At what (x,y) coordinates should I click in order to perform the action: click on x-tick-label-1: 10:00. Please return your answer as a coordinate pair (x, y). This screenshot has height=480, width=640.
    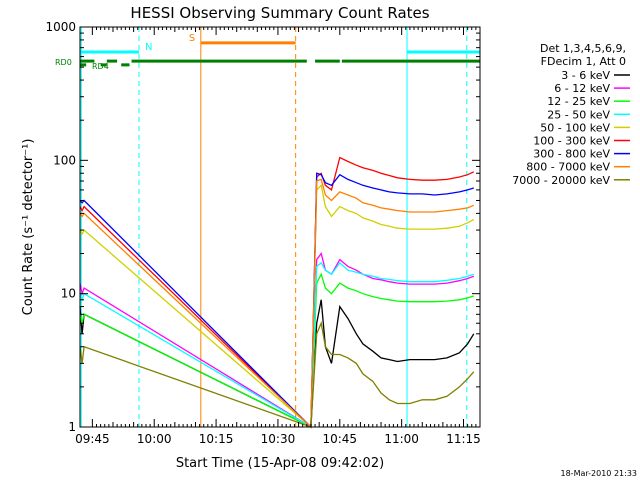
    Looking at the image, I should click on (154, 439).